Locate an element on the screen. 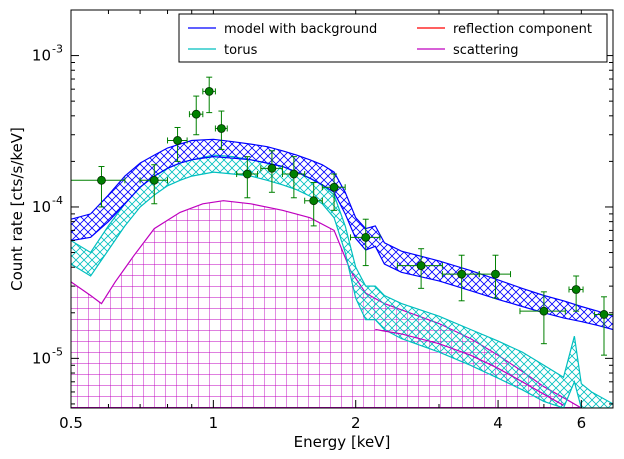 The image size is (624, 459). y-axis-label: Count rate [cts/s/keV] is located at coordinates (17, 209).